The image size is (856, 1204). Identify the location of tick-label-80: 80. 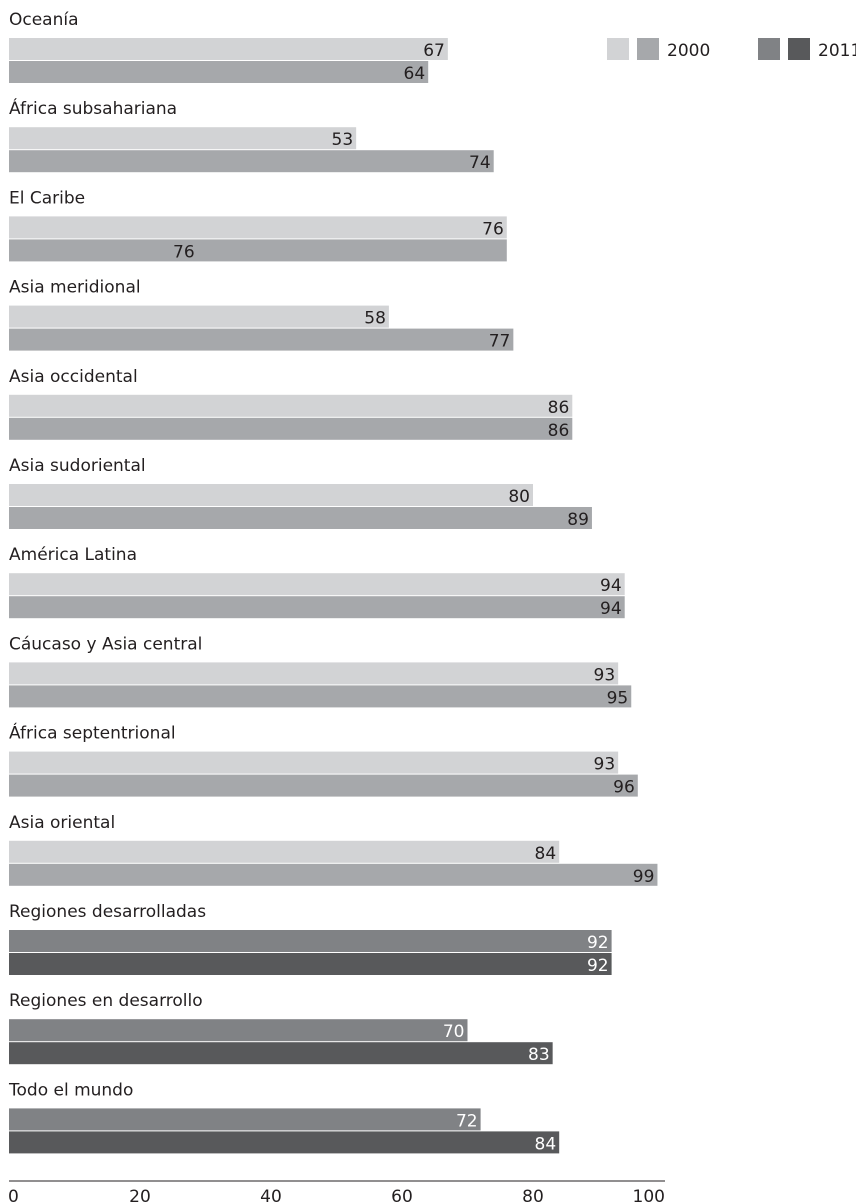
(533, 1195).